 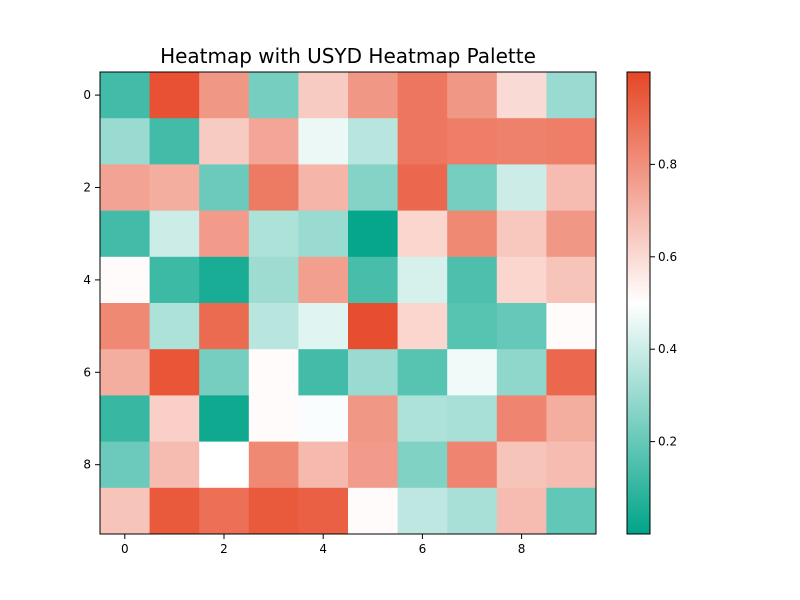 I want to click on y-tick-label: 8, so click(x=87, y=465).